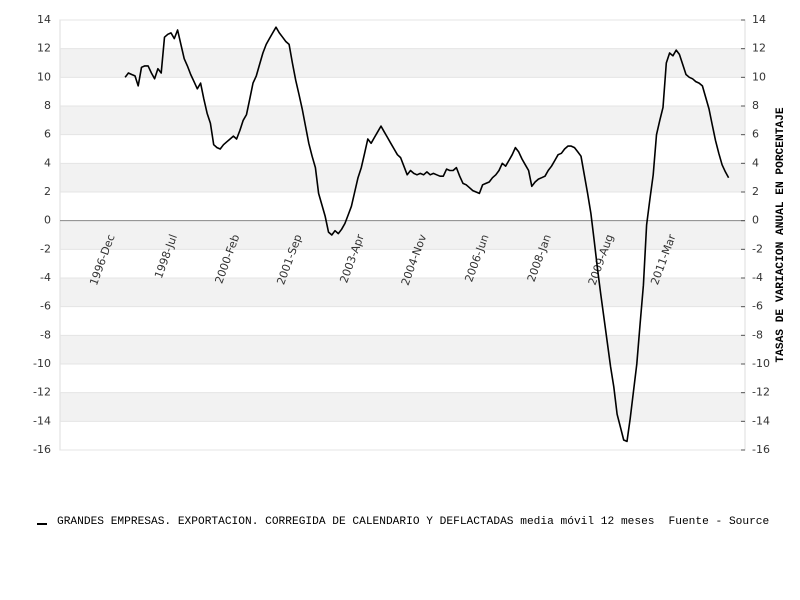  What do you see at coordinates (757, 334) in the screenshot?
I see `y2-tick-label: -8` at bounding box center [757, 334].